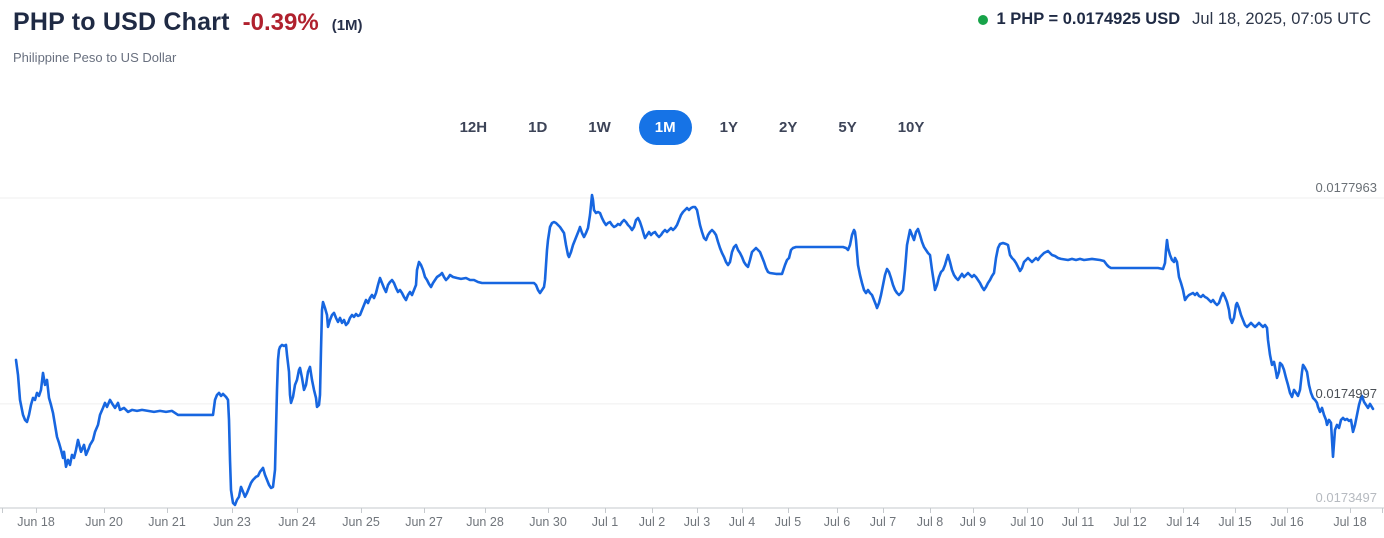 Image resolution: width=1384 pixels, height=538 pixels. What do you see at coordinates (361, 522) in the screenshot?
I see `x-axis-label: Jun 25` at bounding box center [361, 522].